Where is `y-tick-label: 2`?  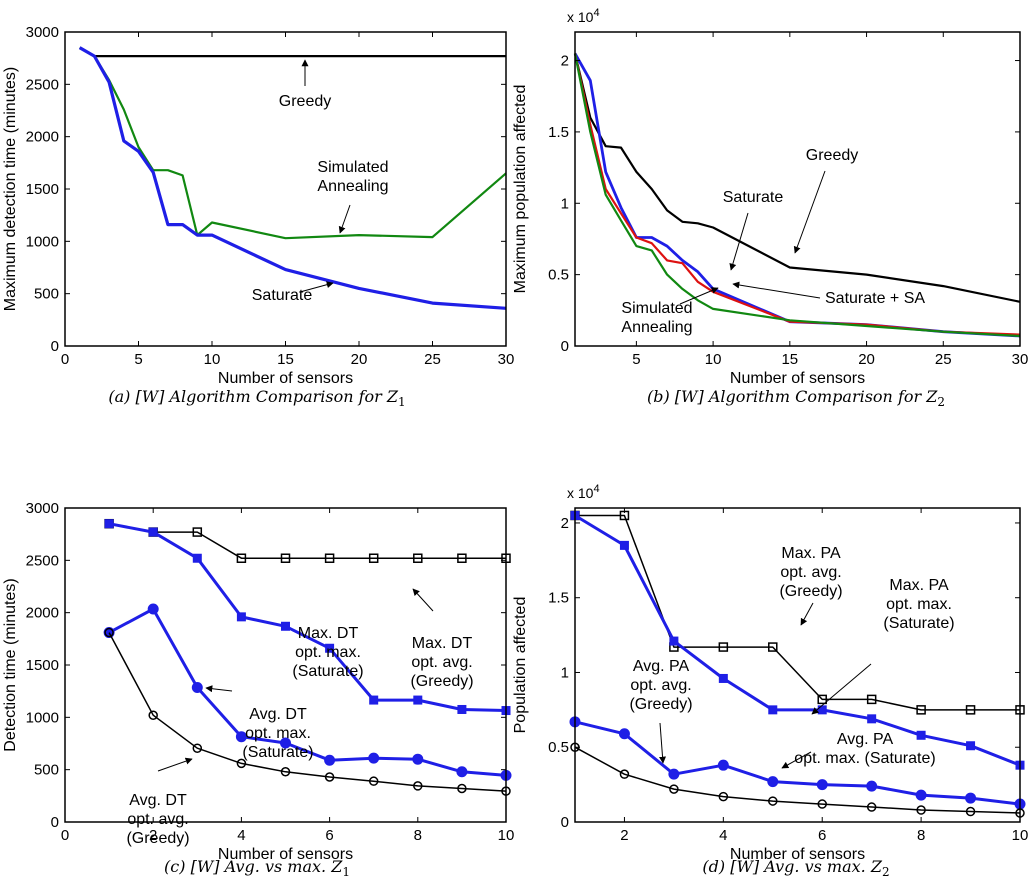 y-tick-label: 2 is located at coordinates (565, 523).